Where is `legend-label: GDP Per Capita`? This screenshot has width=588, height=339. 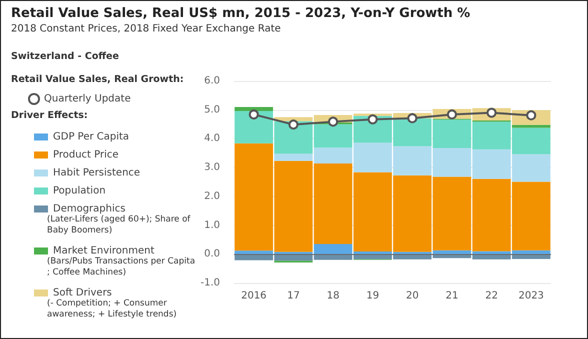 legend-label: GDP Per Capita is located at coordinates (91, 137).